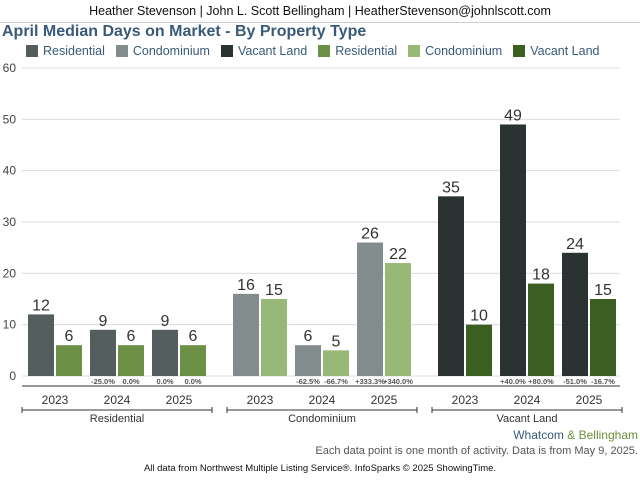 Image resolution: width=640 pixels, height=480 pixels. Describe the element at coordinates (575, 314) in the screenshot. I see `bar-vacant-land-2025-days` at that location.